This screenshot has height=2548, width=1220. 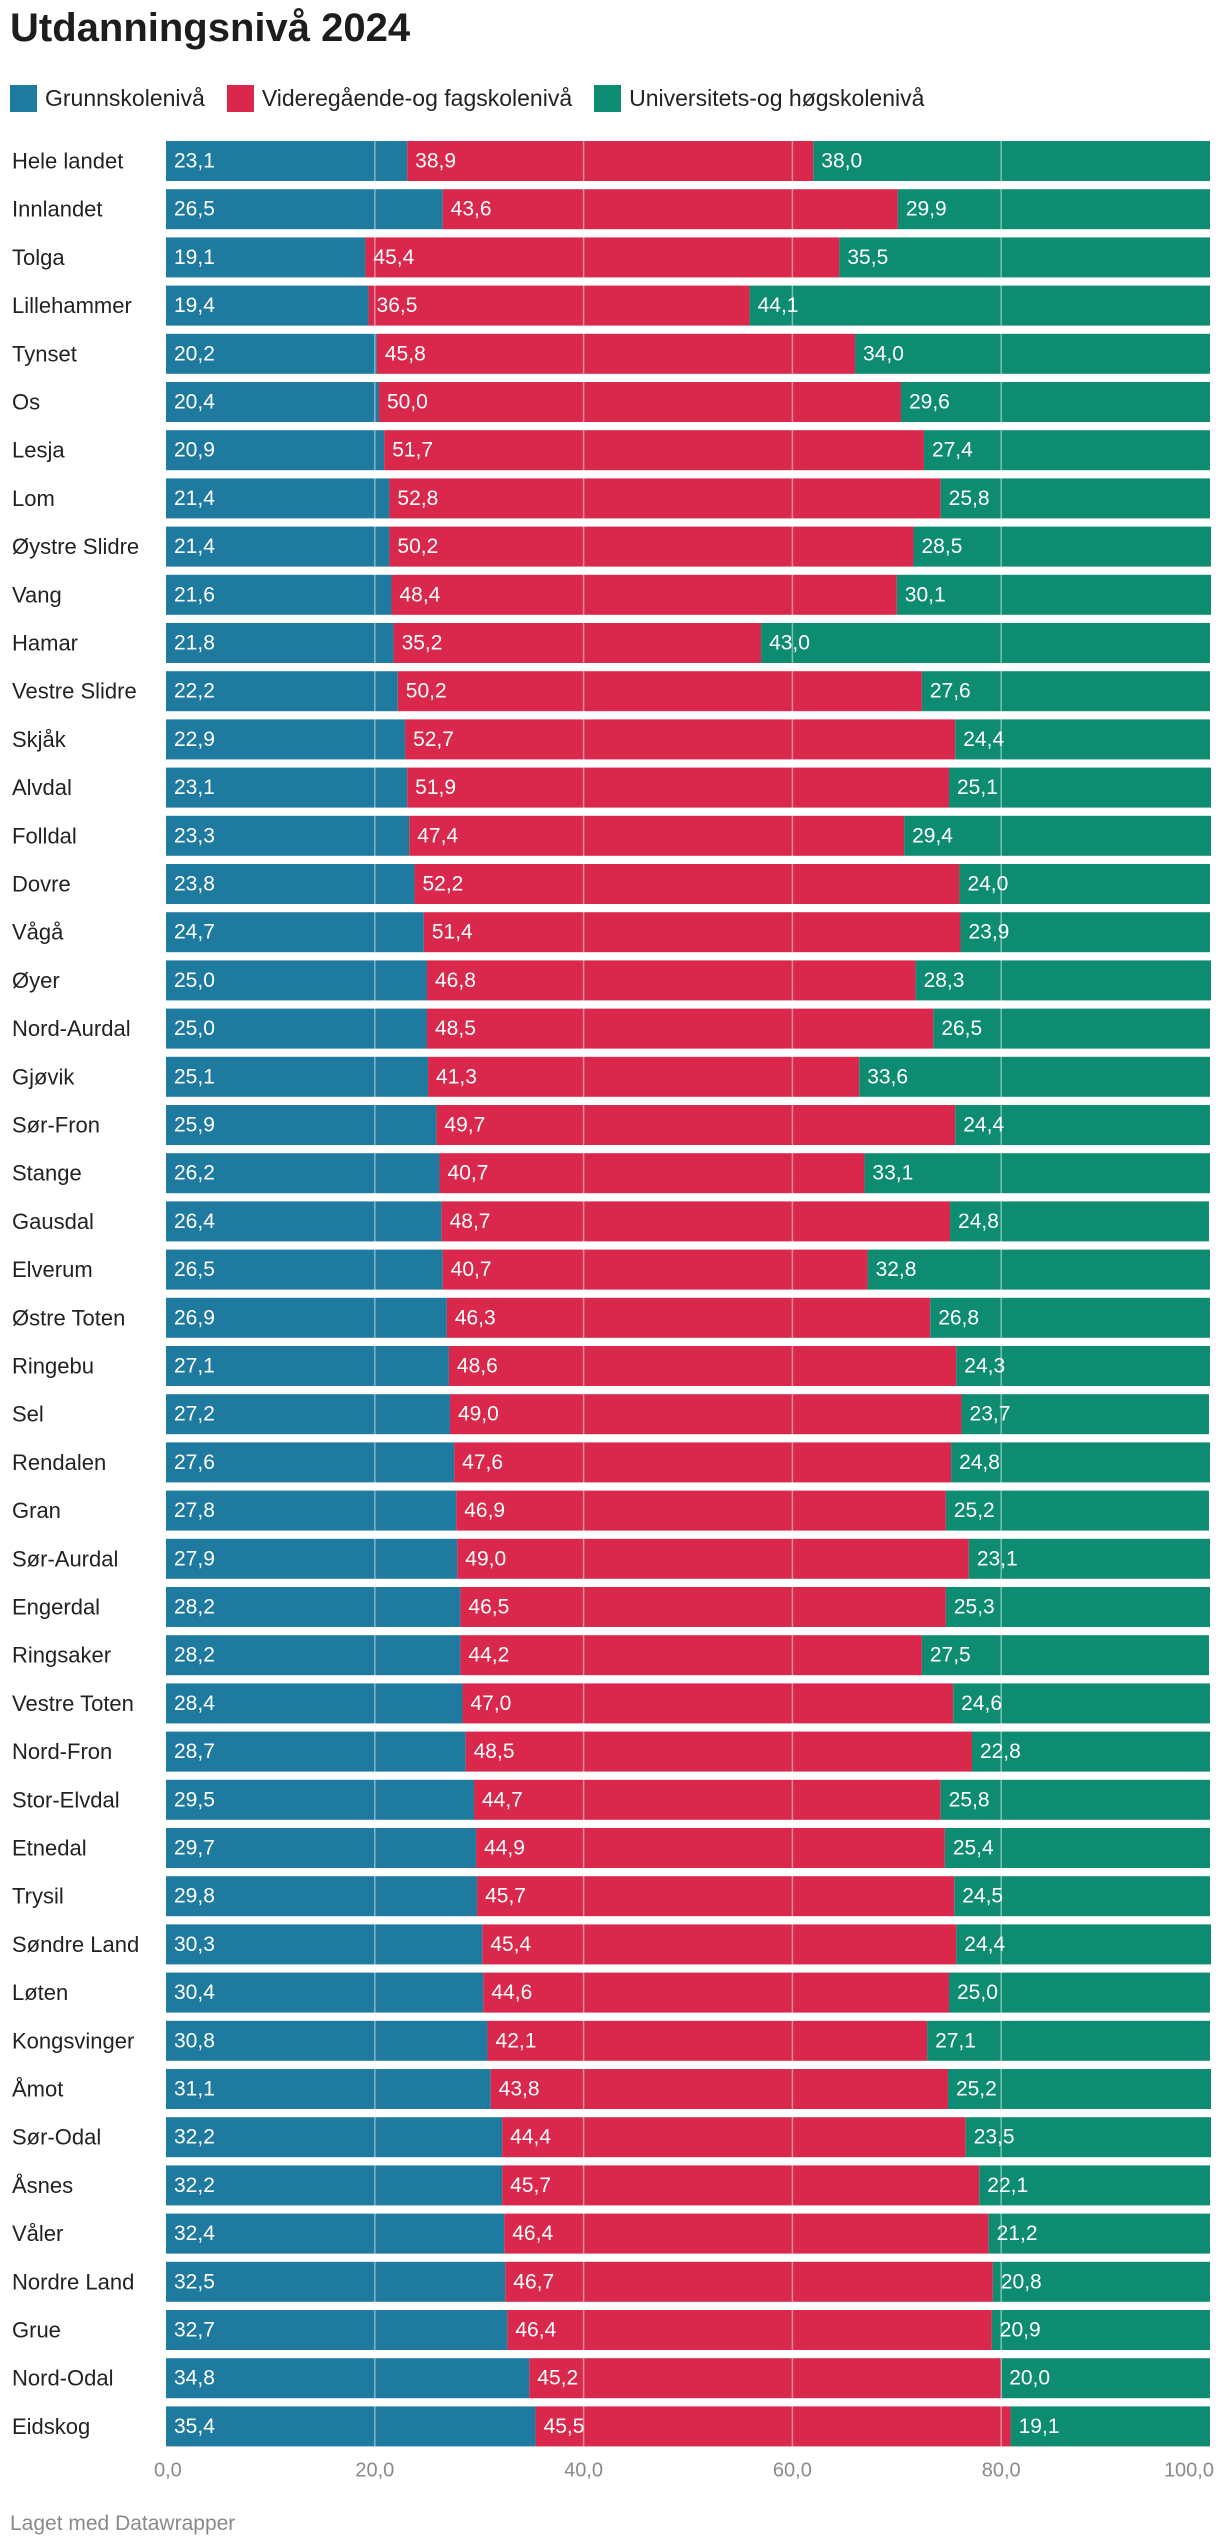 I want to click on category-label-tolga: Tolga, so click(x=38, y=257).